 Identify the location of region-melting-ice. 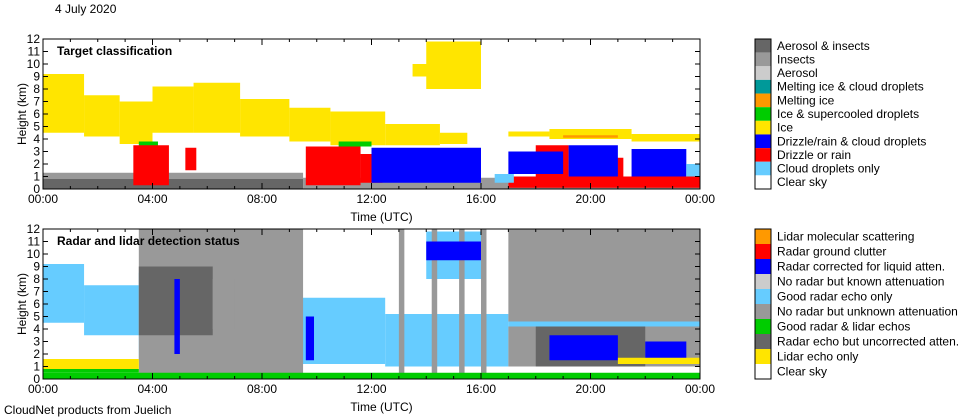
(590, 136).